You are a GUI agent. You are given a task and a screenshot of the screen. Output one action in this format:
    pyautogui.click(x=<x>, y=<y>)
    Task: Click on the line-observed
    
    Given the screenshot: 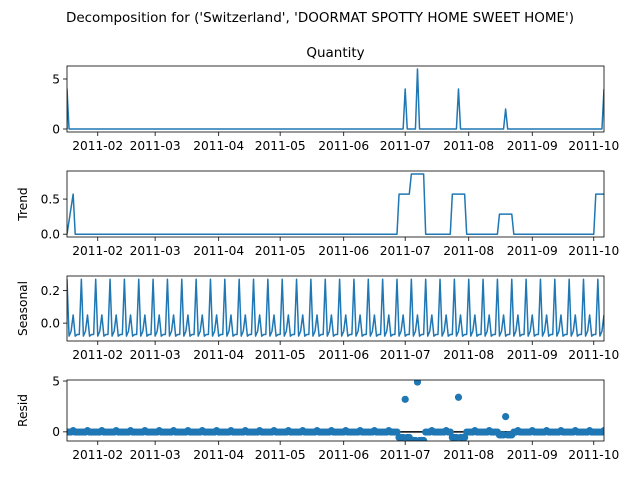 What is the action you would take?
    pyautogui.click(x=335, y=99)
    